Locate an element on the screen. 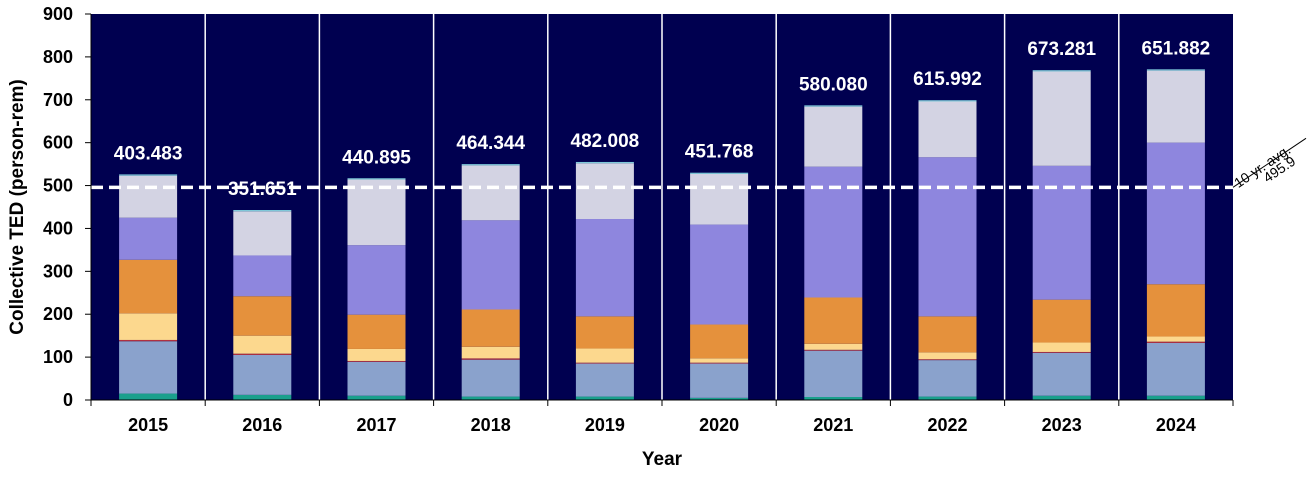 This screenshot has height=477, width=1311. bar-total-label: 440.895 is located at coordinates (376, 157).